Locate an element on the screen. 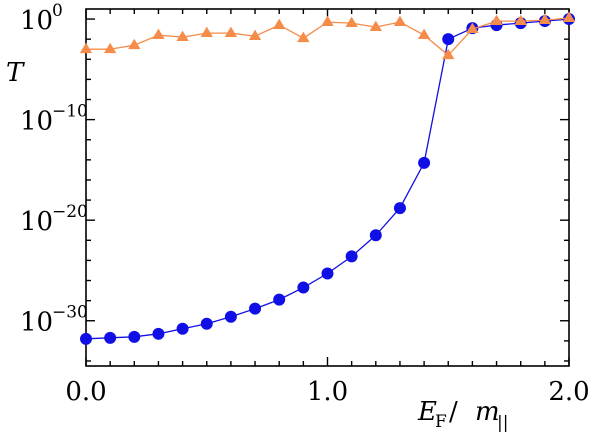  y-axis-title: T is located at coordinates (15, 73).